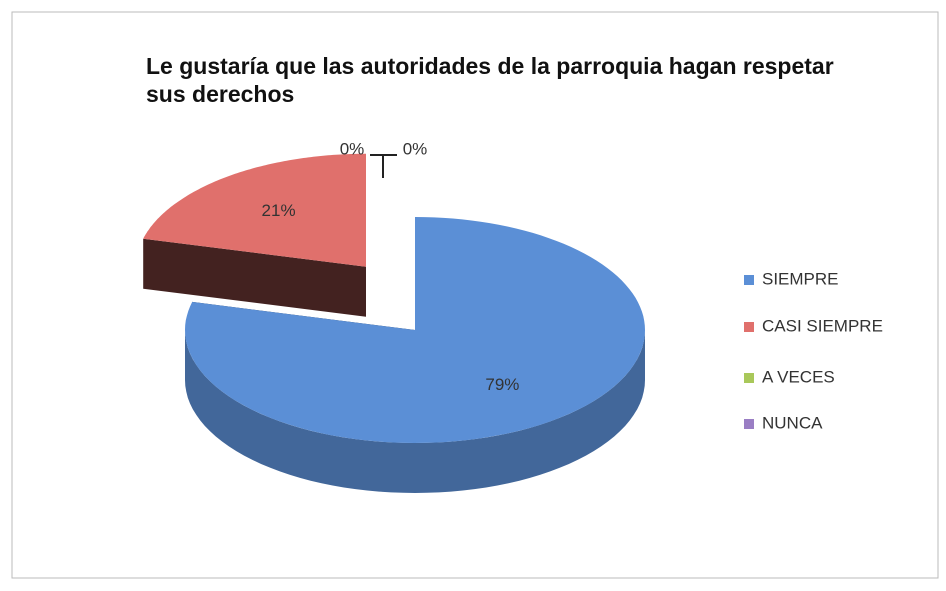 This screenshot has width=946, height=591. What do you see at coordinates (254, 277) in the screenshot?
I see `slice-face` at bounding box center [254, 277].